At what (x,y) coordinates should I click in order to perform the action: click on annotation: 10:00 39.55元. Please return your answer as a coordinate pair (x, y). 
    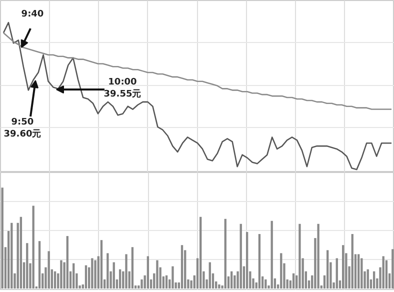
    Looking at the image, I should click on (123, 89).